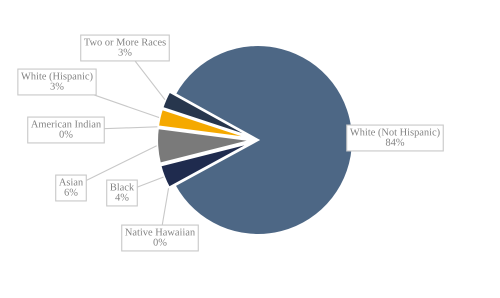 The width and height of the screenshot is (500, 298). Describe the element at coordinates (70, 182) in the screenshot. I see `slice-label: Asian` at that location.